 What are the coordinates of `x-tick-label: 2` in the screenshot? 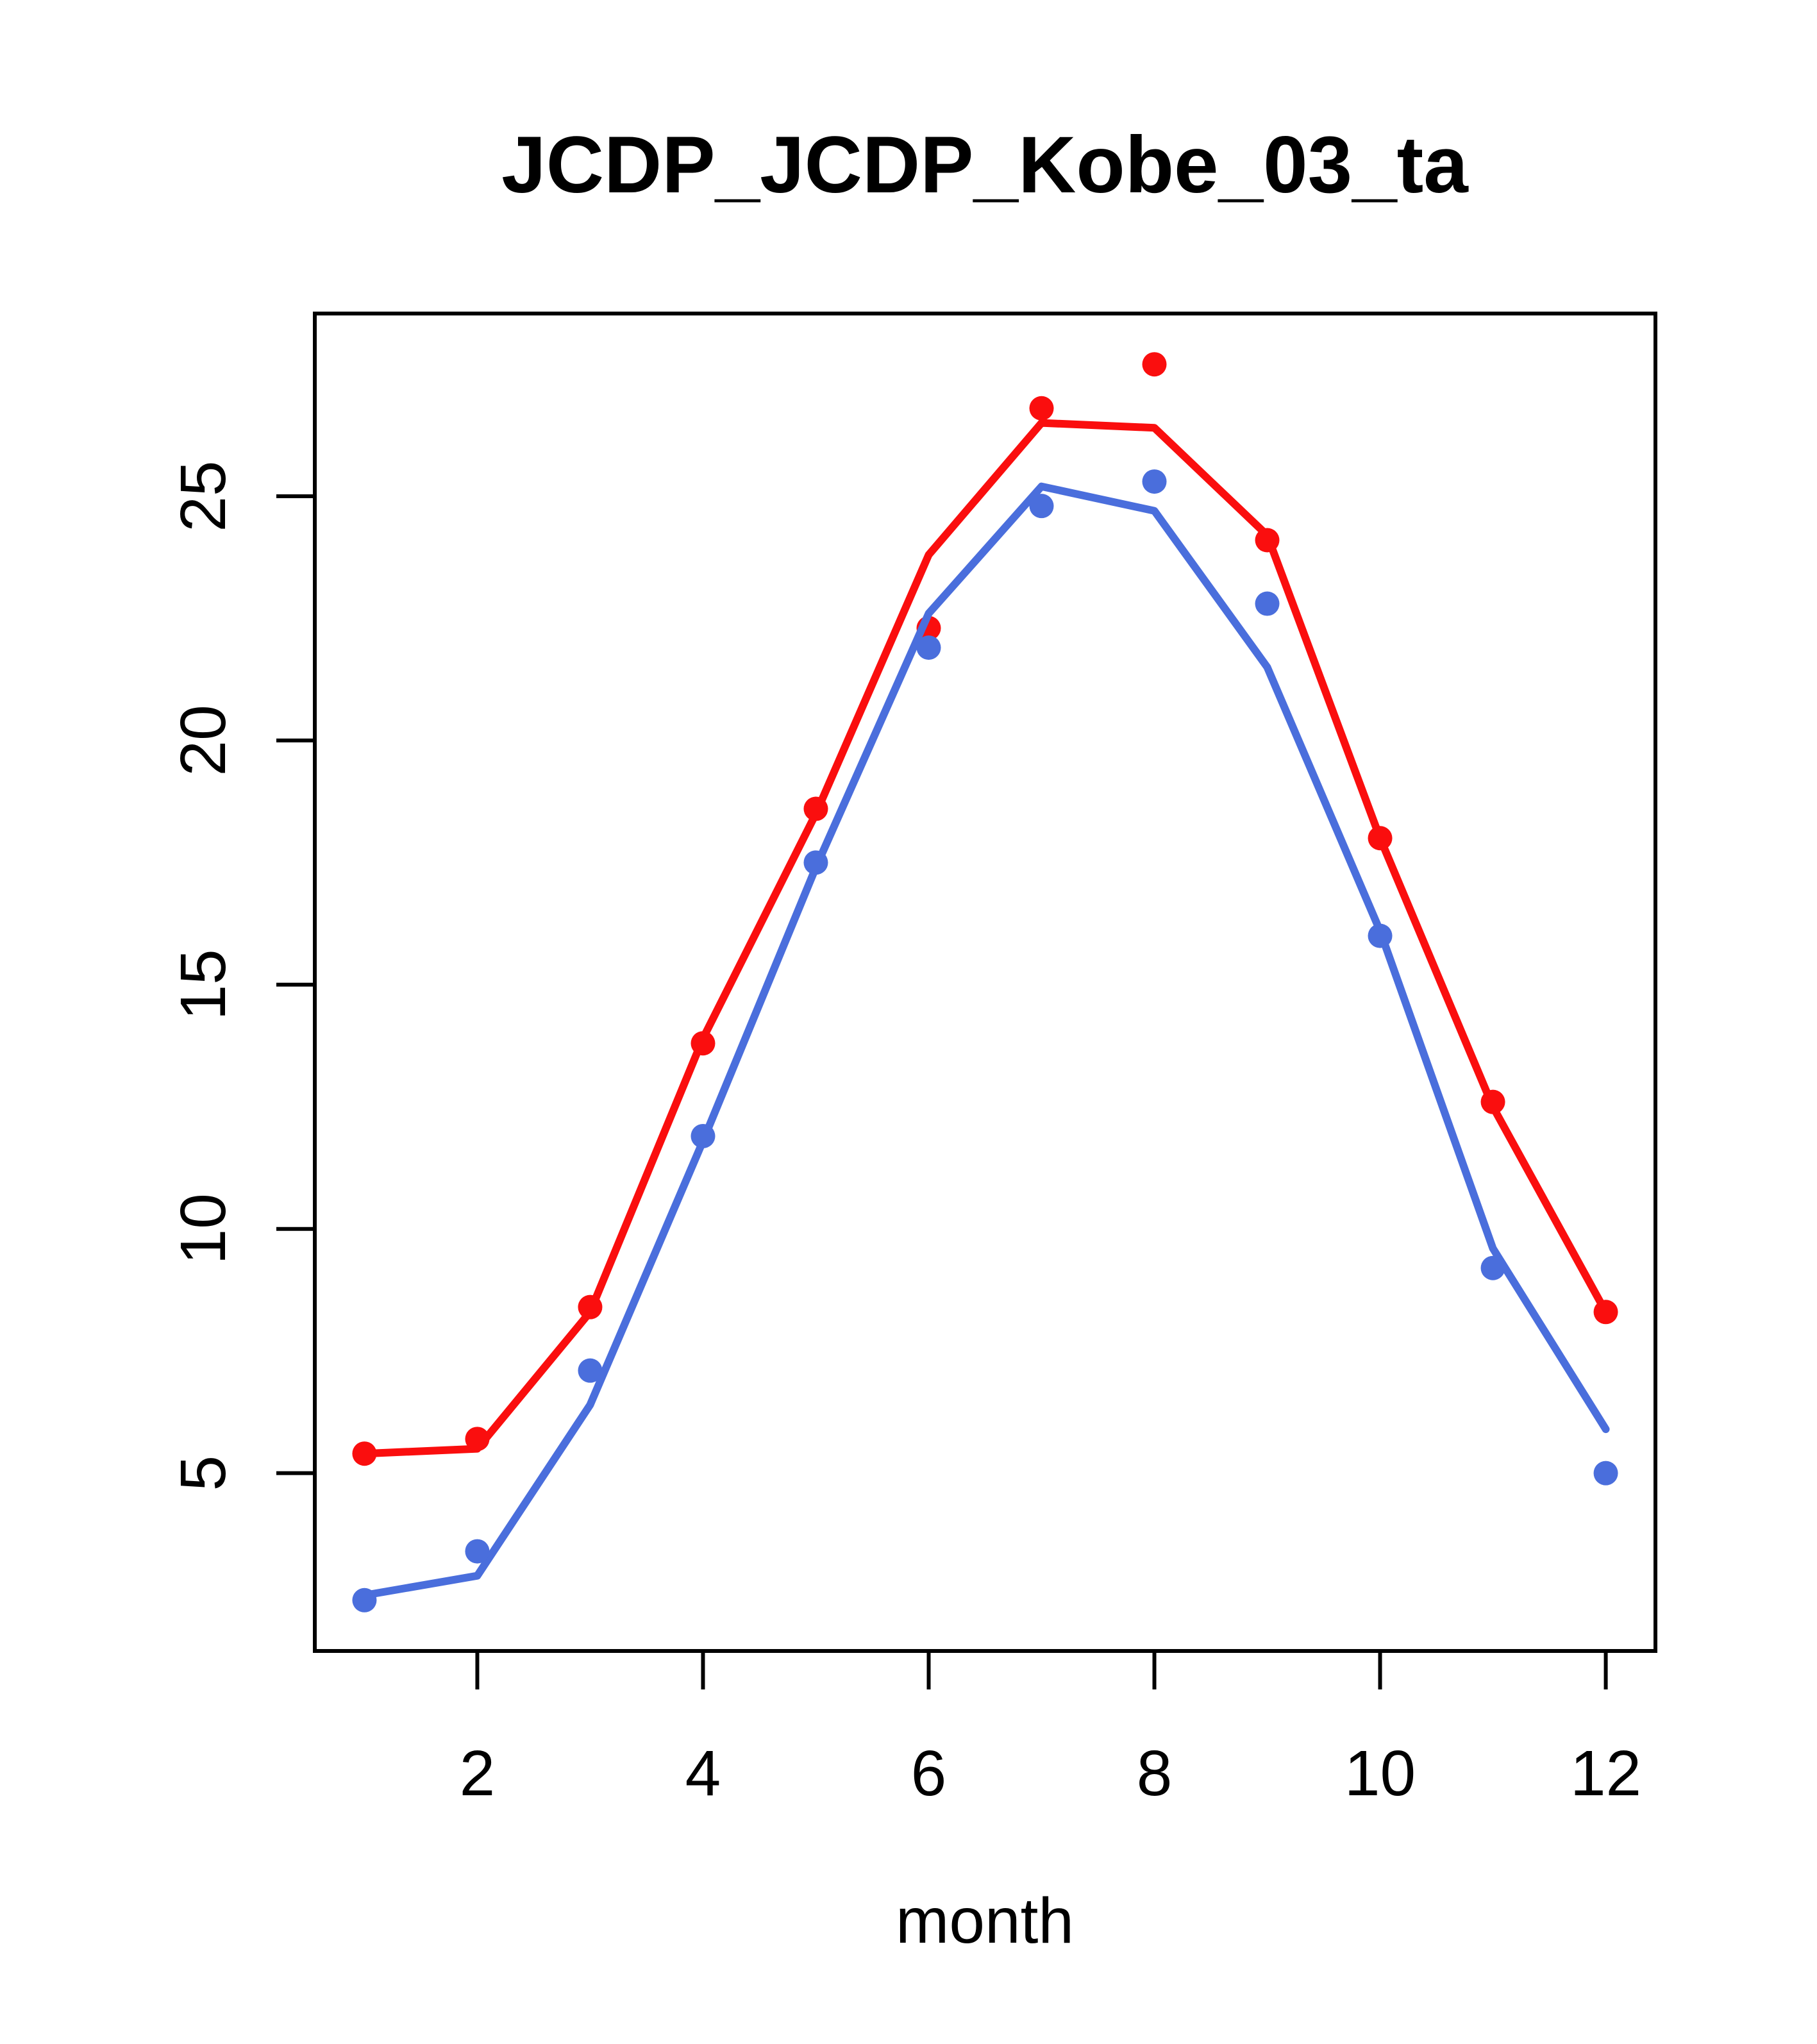 It's located at (478, 1774).